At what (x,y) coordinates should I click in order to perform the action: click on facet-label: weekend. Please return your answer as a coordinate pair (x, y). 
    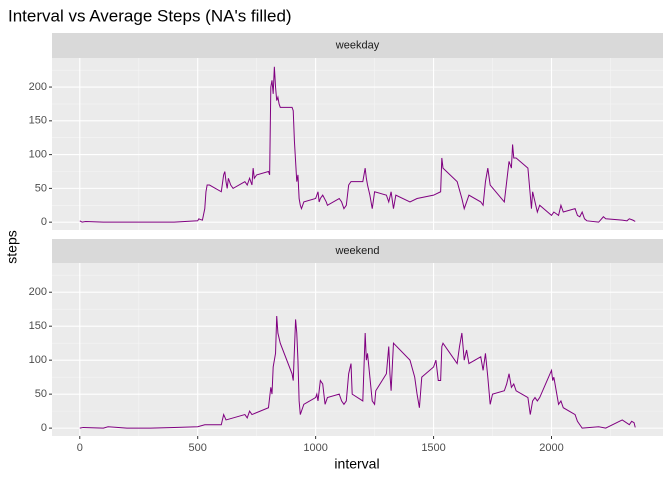
    Looking at the image, I should click on (356, 251).